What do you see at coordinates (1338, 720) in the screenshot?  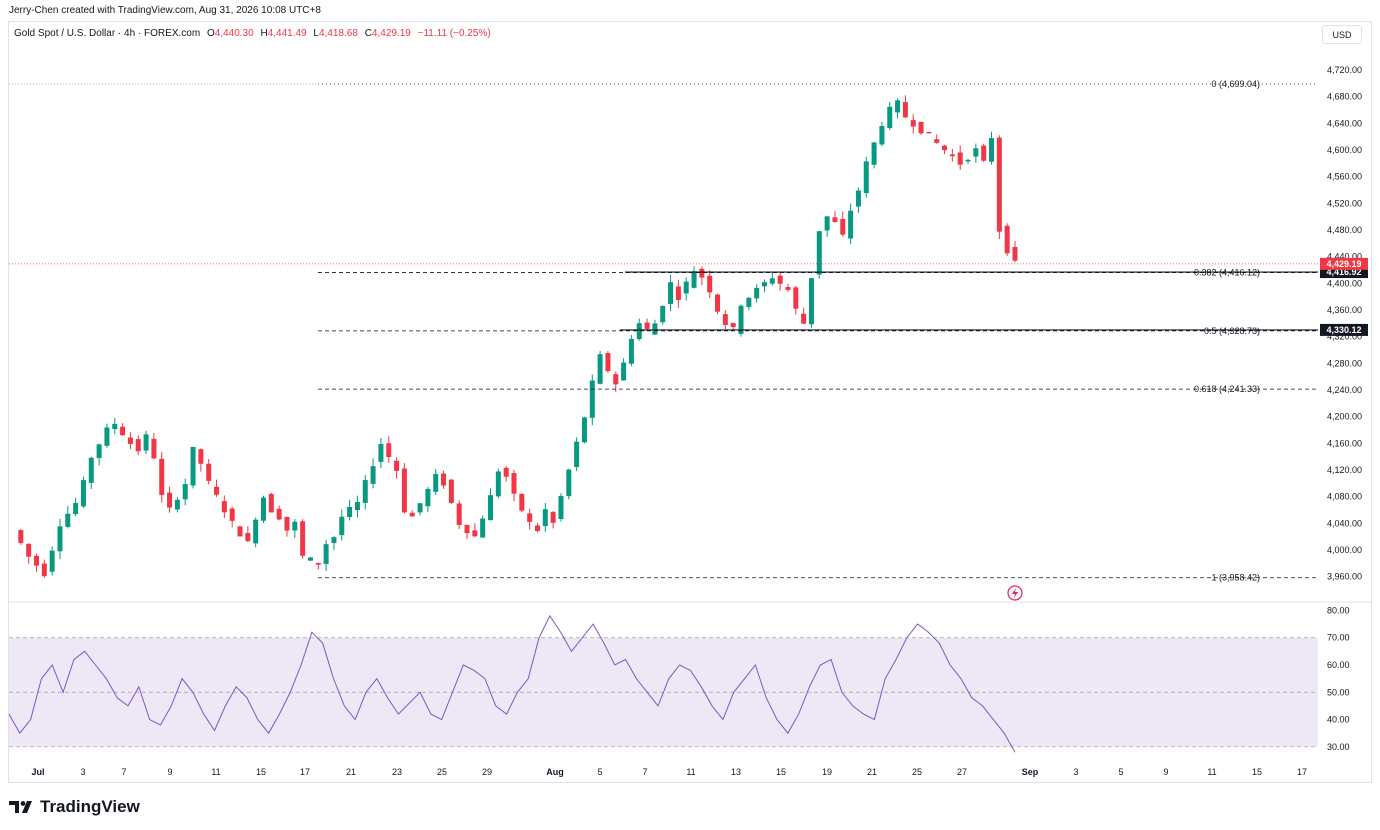 I see `rsi-tick-label: 40.00` at bounding box center [1338, 720].